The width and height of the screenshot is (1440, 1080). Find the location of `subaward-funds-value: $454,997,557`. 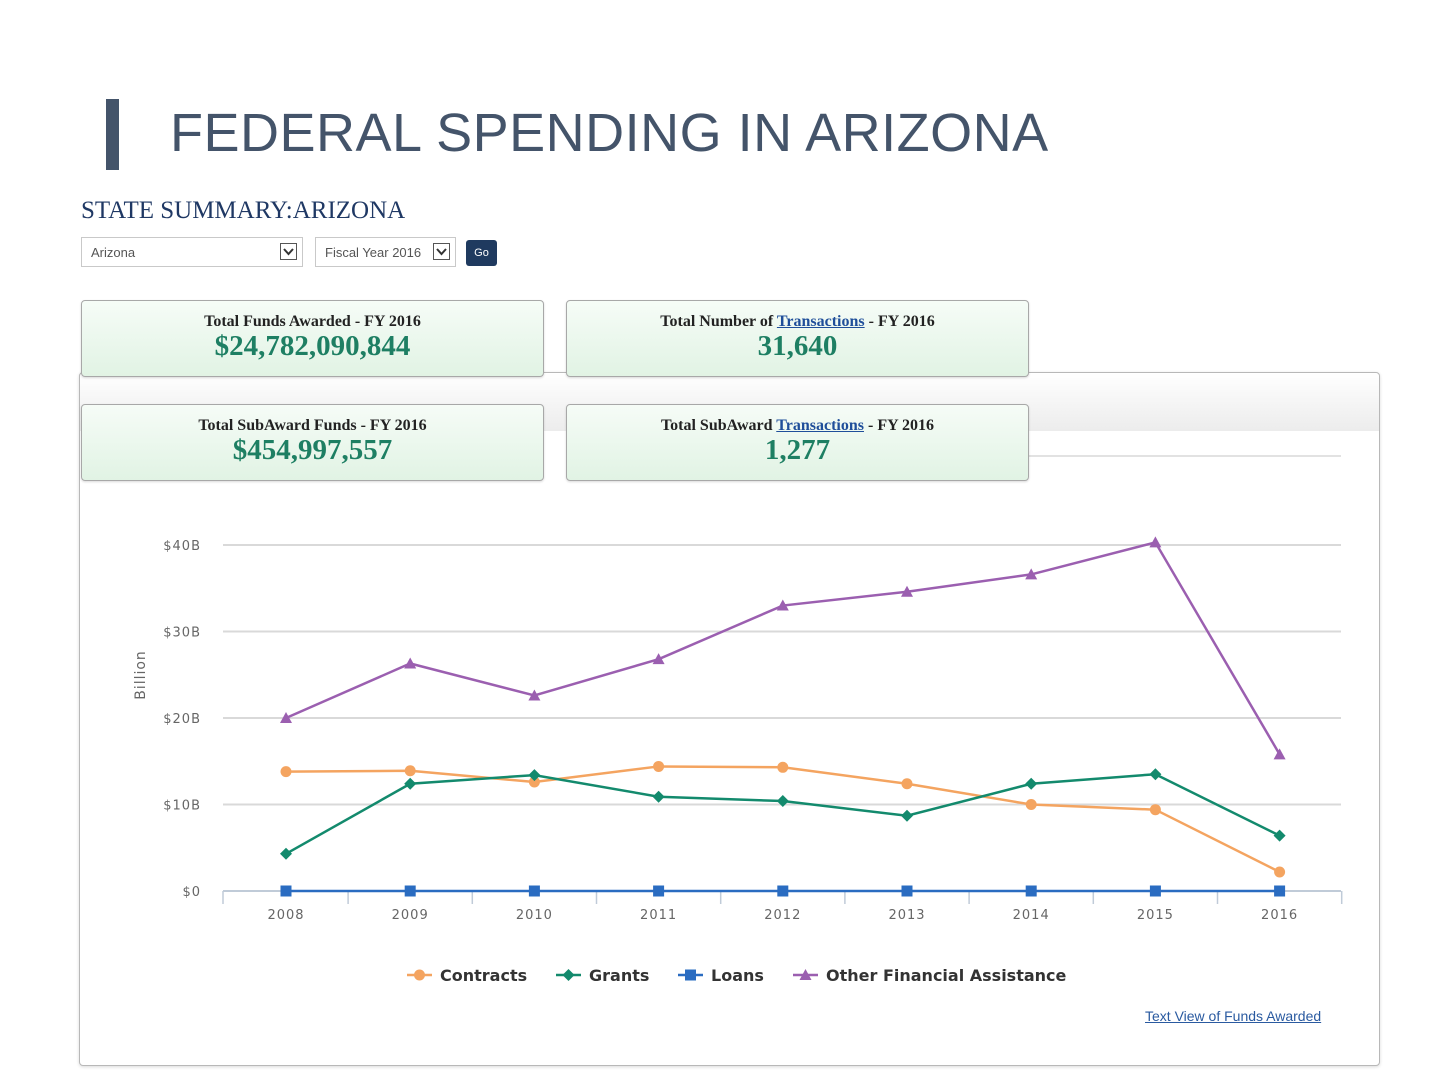

subaward-funds-value: $454,997,557 is located at coordinates (312, 450).